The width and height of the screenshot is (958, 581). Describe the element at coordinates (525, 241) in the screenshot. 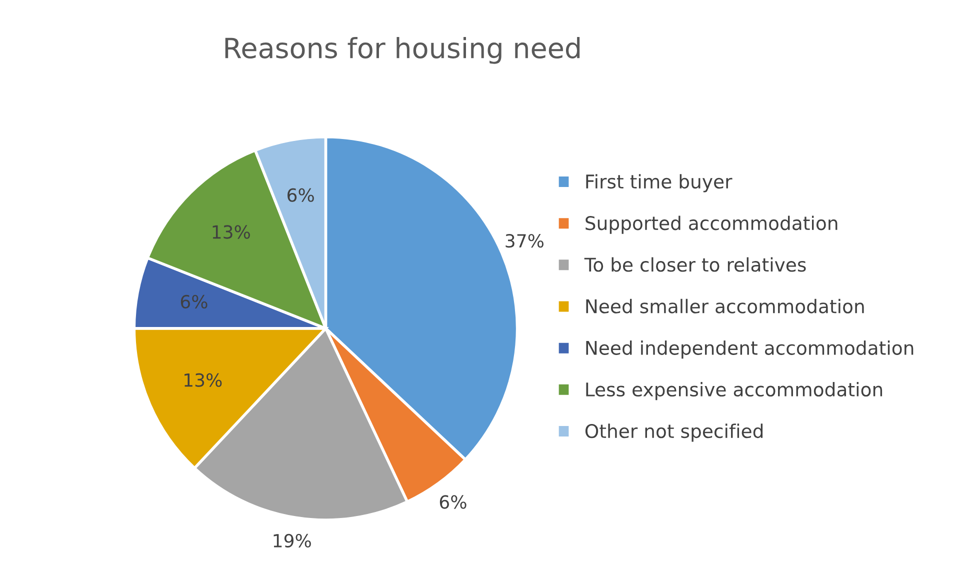

I see `data-label: 37%` at that location.